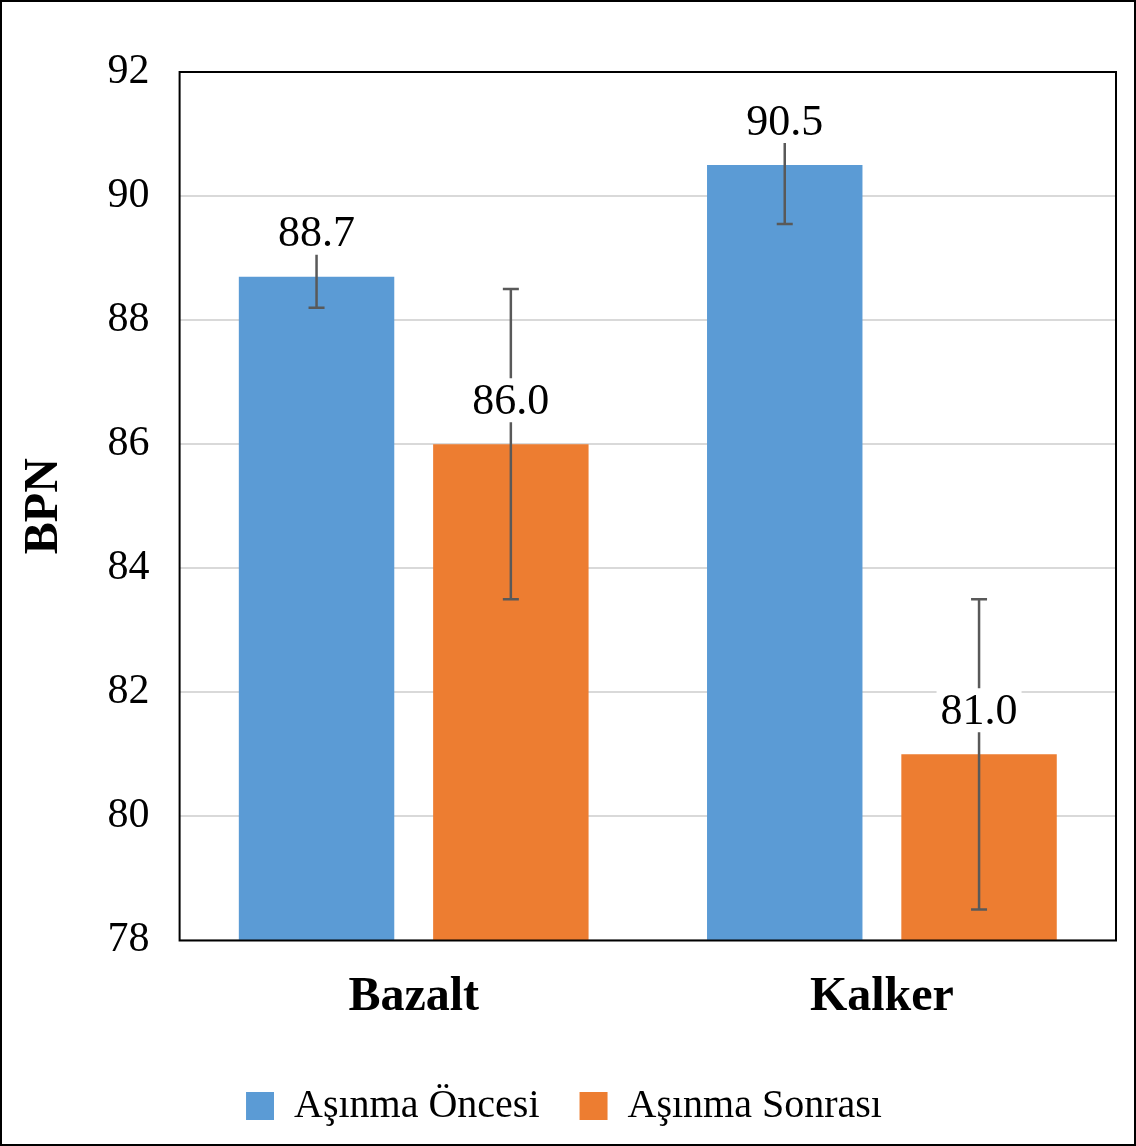  What do you see at coordinates (317, 232) in the screenshot?
I see `data-label: 88.7` at bounding box center [317, 232].